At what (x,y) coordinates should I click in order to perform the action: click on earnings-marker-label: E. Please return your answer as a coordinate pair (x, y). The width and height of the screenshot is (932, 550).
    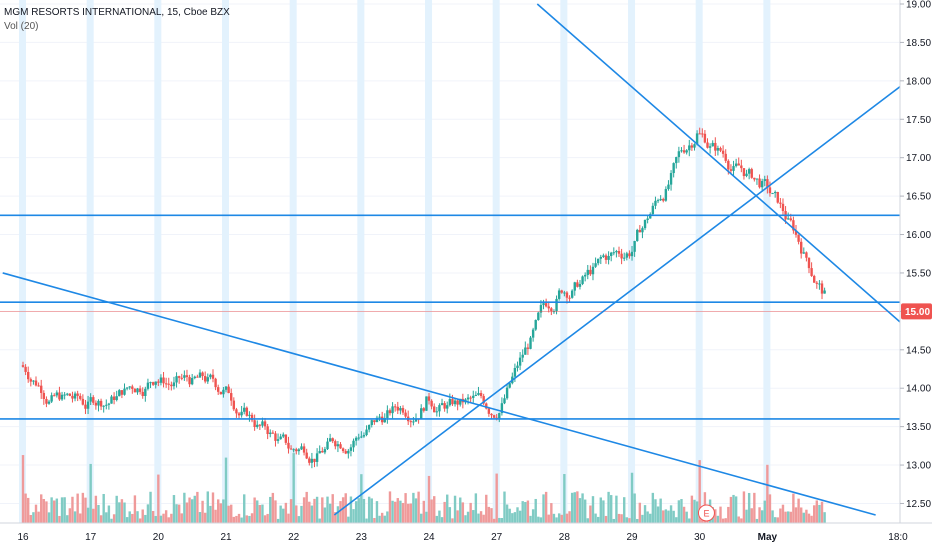
    Looking at the image, I should click on (706, 514).